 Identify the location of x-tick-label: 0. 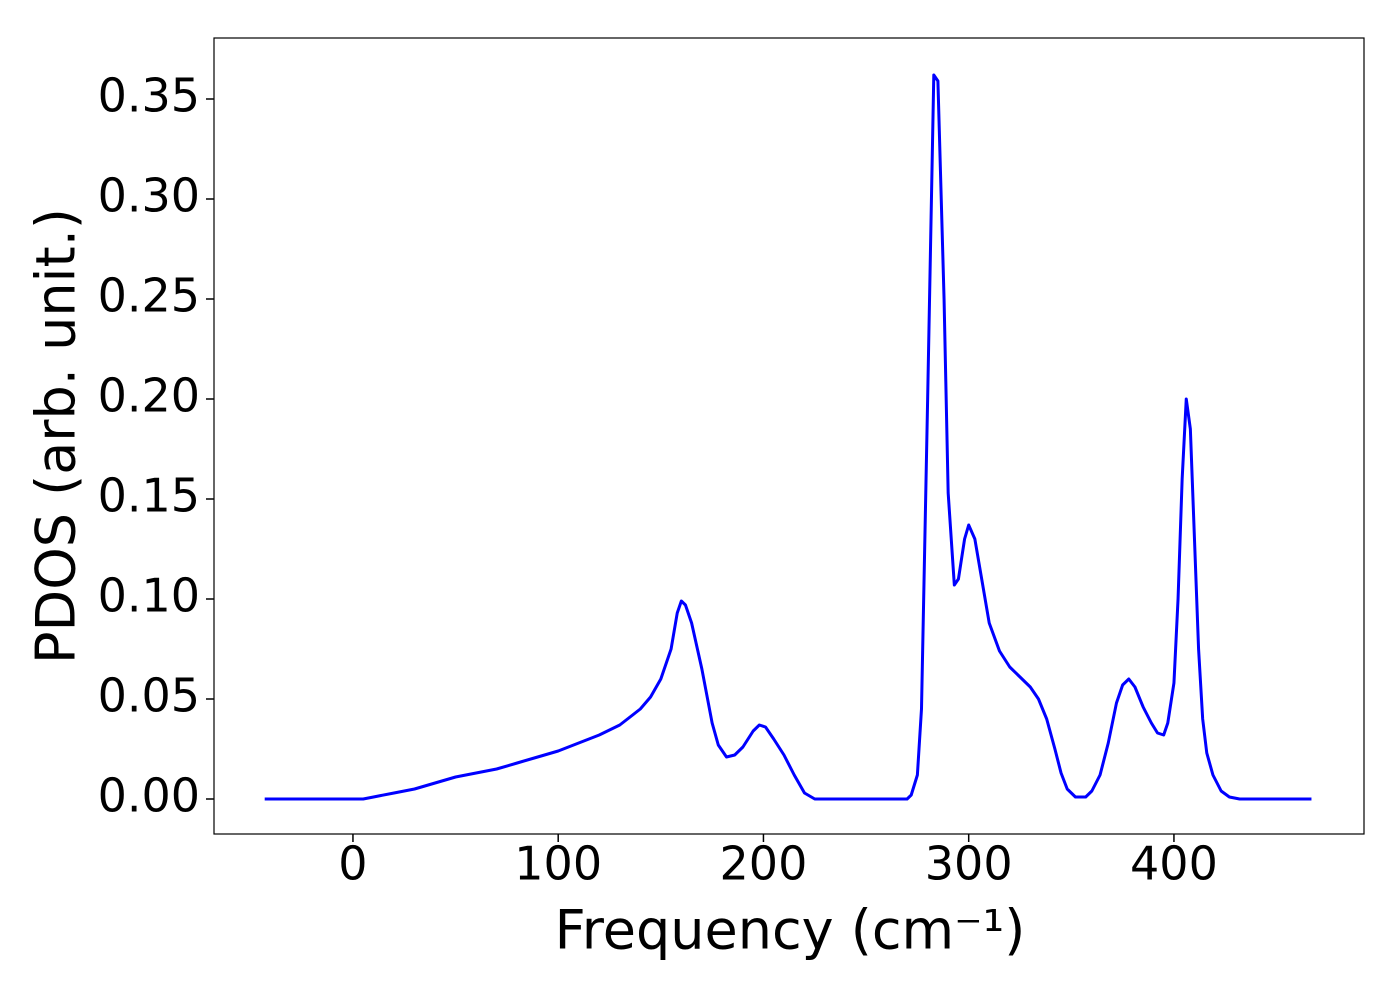
(352, 864).